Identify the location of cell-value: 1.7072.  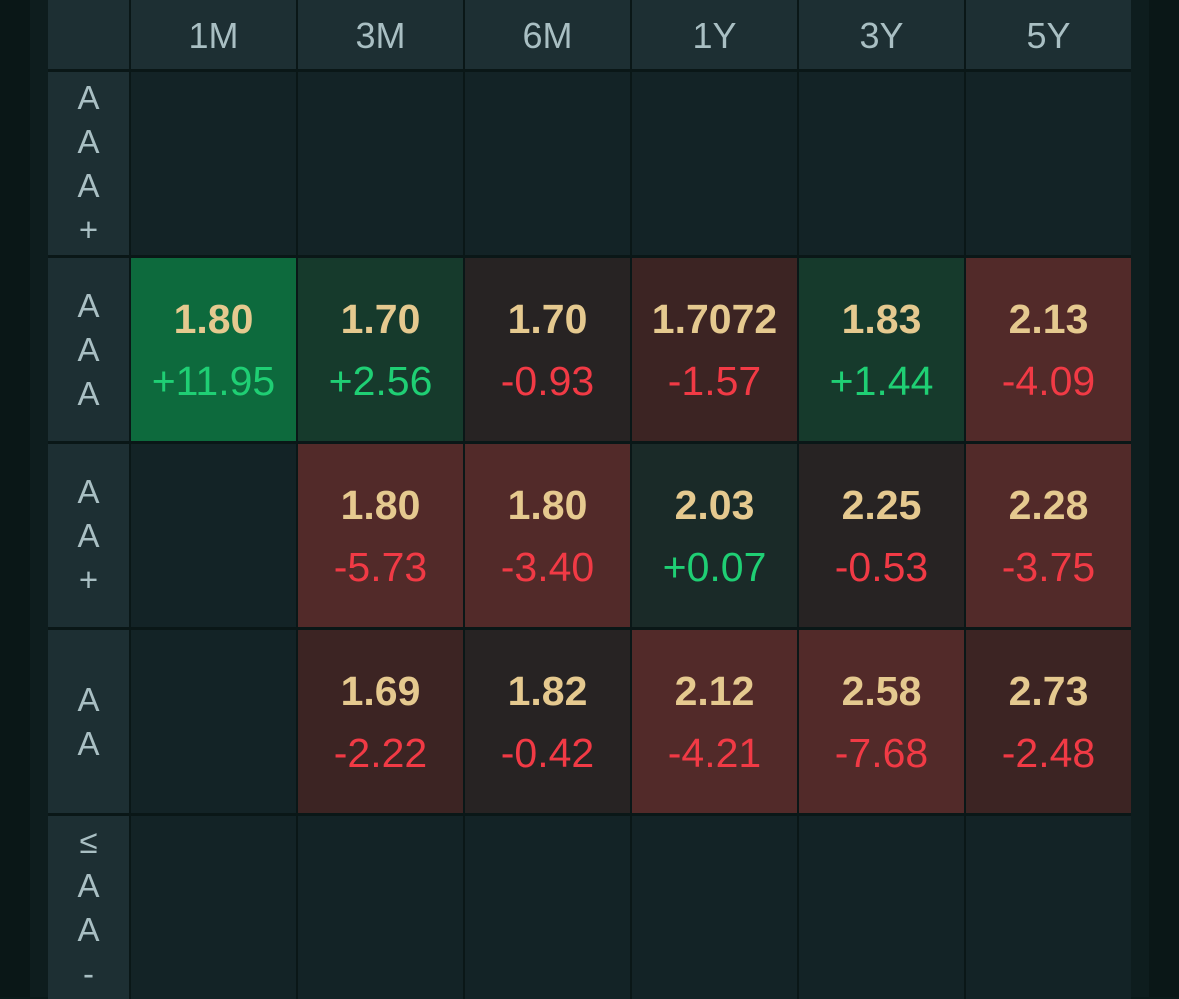
(714, 318).